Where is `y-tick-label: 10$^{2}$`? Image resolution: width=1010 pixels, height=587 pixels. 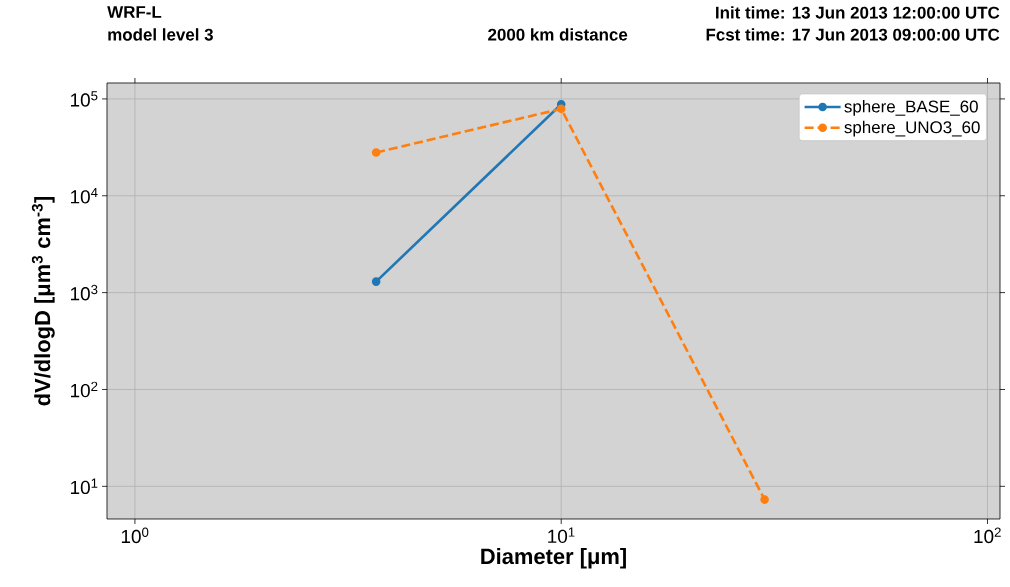 y-tick-label: 10$^{2}$ is located at coordinates (84, 389).